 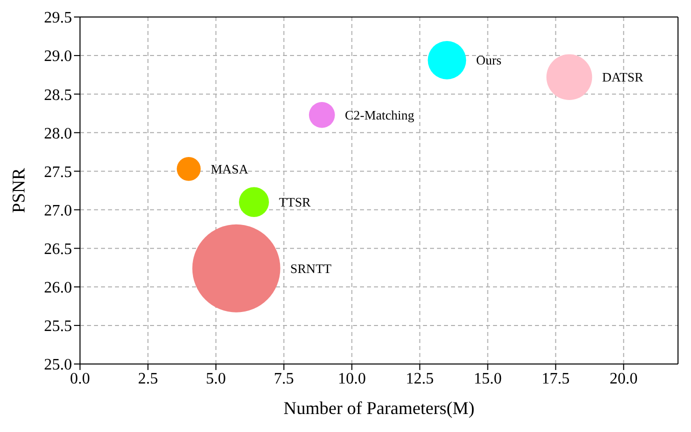 I want to click on y-tick-label: 26.0, so click(x=58, y=288).